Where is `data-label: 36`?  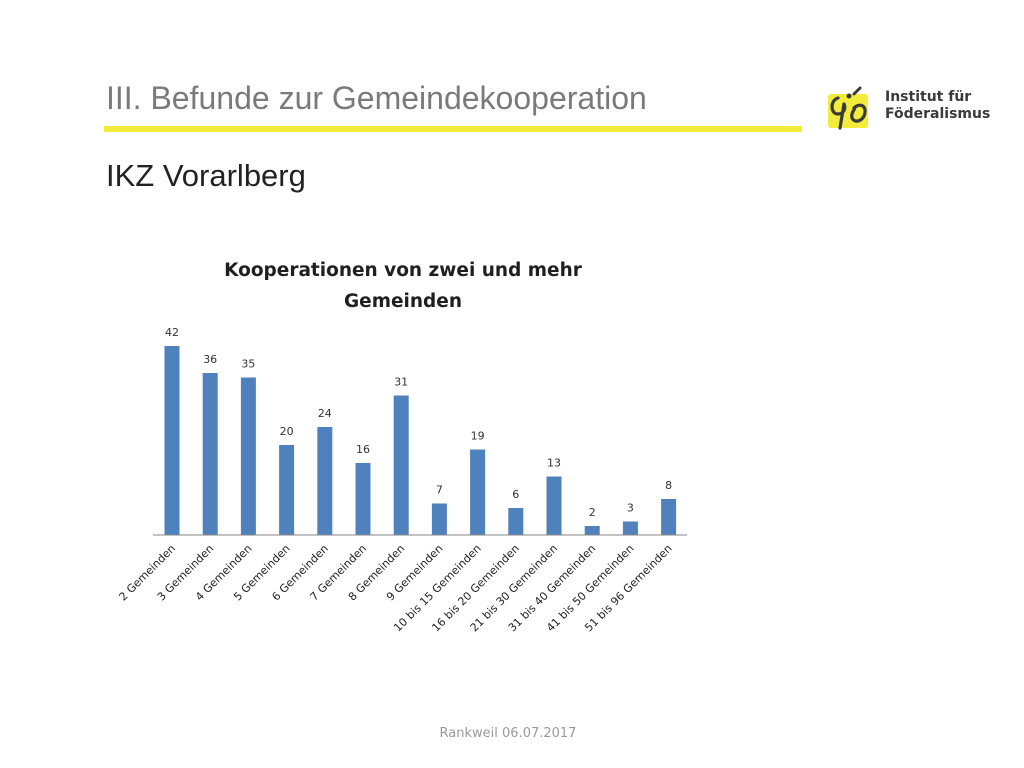
data-label: 36 is located at coordinates (210, 359).